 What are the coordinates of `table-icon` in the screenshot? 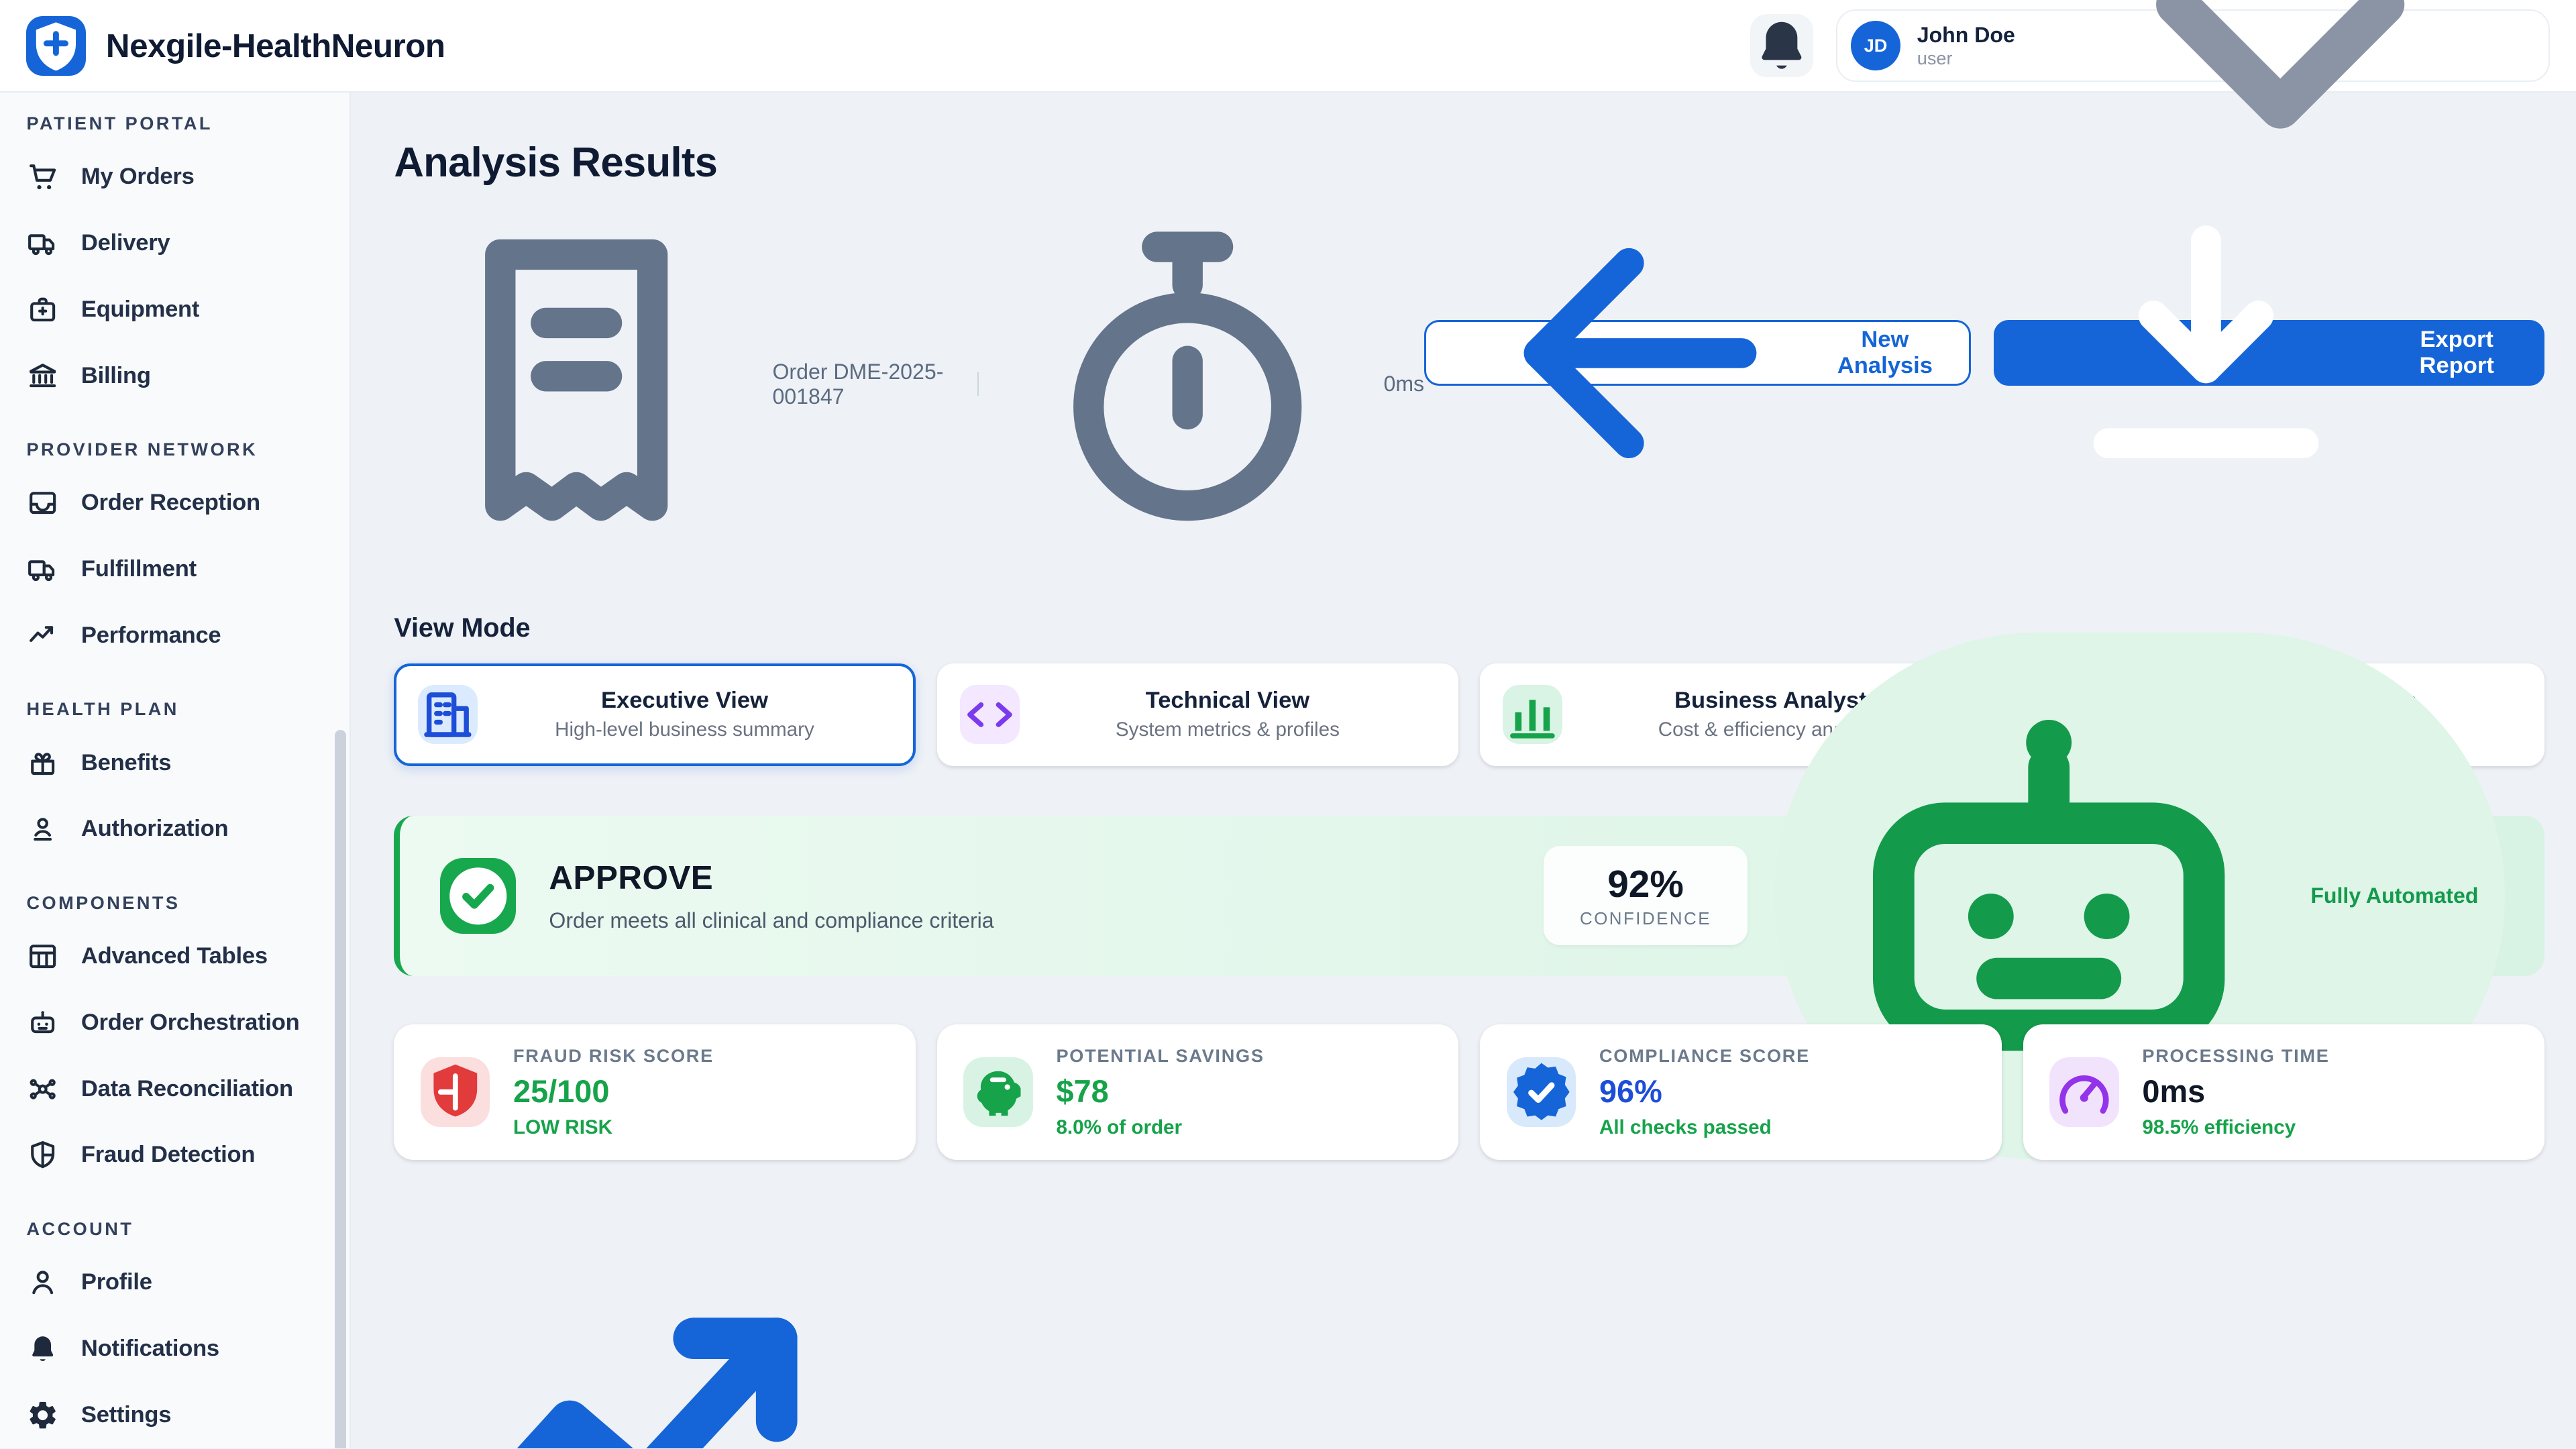 It's located at (42, 956).